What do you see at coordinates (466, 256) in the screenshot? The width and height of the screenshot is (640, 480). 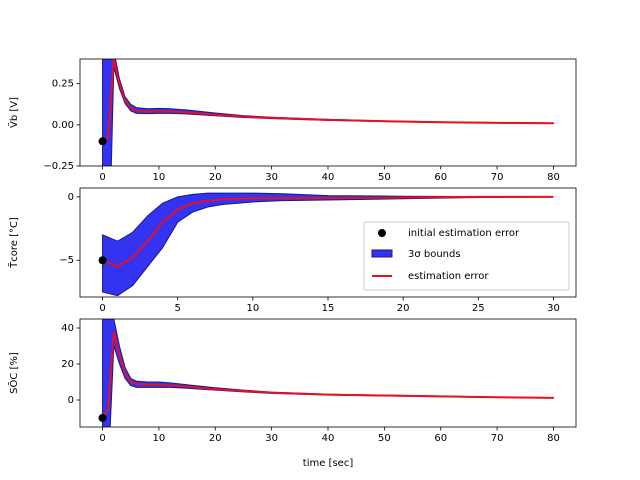 I see `legend-box` at bounding box center [466, 256].